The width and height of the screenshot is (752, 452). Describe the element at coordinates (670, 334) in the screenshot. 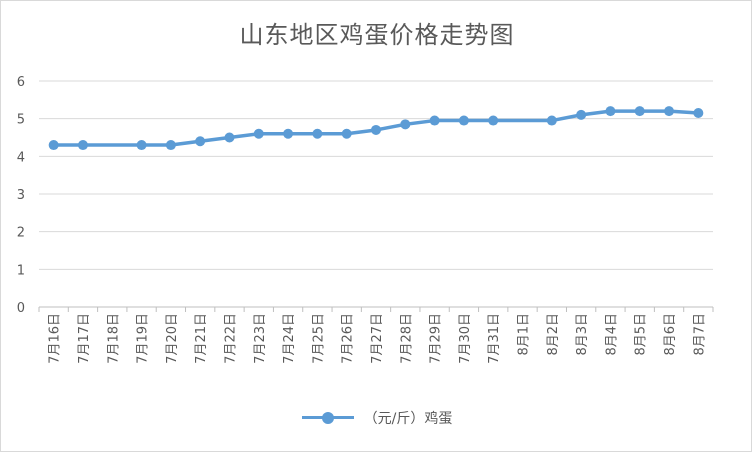

I see `x-tick-label: 8月6日` at that location.